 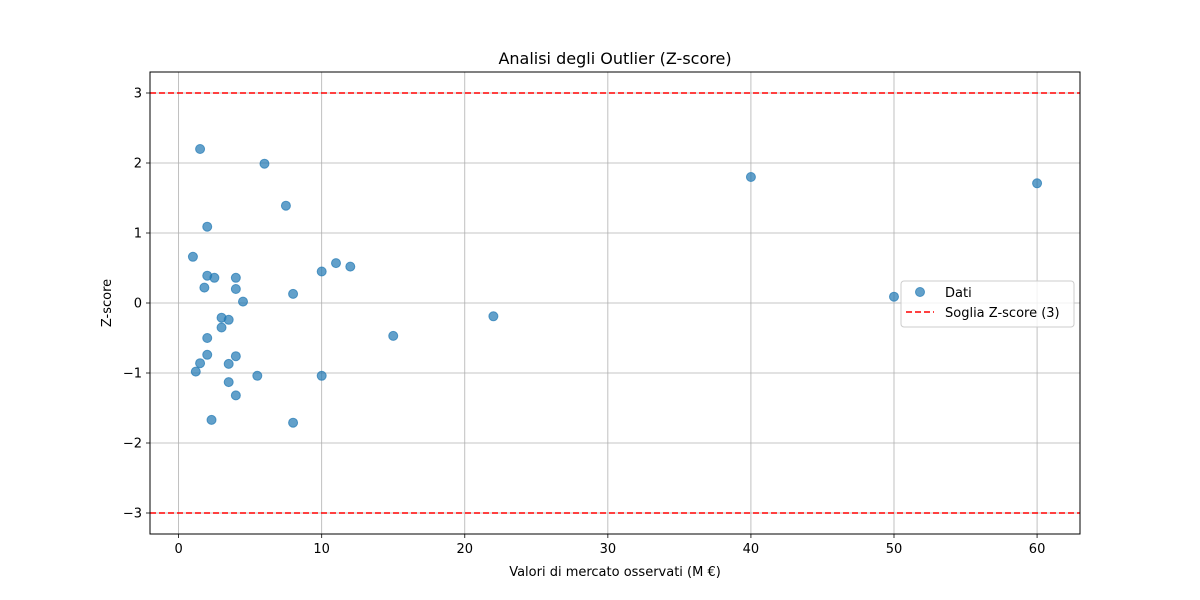 I want to click on y-axis-title: Z-score, so click(x=107, y=303).